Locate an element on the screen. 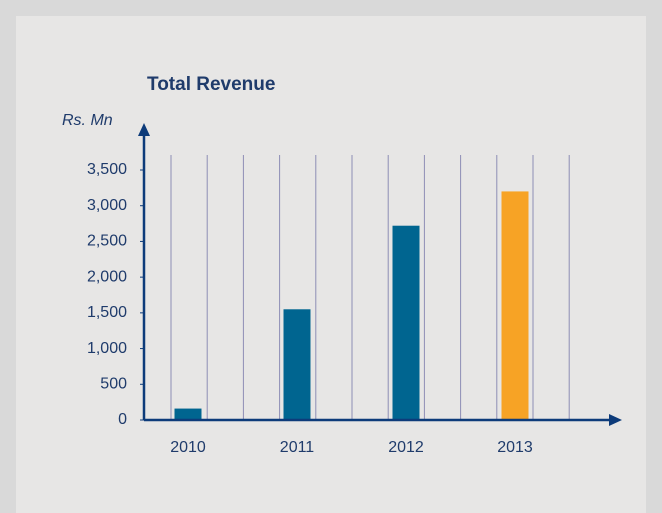 The height and width of the screenshot is (513, 662). y-tick-label: 2,000 is located at coordinates (107, 276).